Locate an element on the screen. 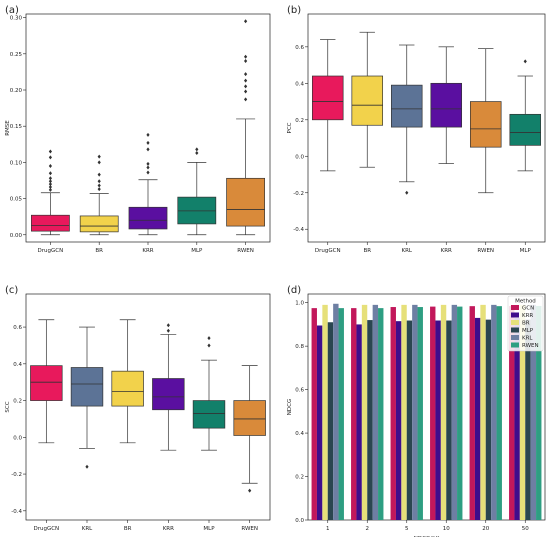 This screenshot has width=550, height=537. y-tick-label: 0.10 is located at coordinates (16, 163).